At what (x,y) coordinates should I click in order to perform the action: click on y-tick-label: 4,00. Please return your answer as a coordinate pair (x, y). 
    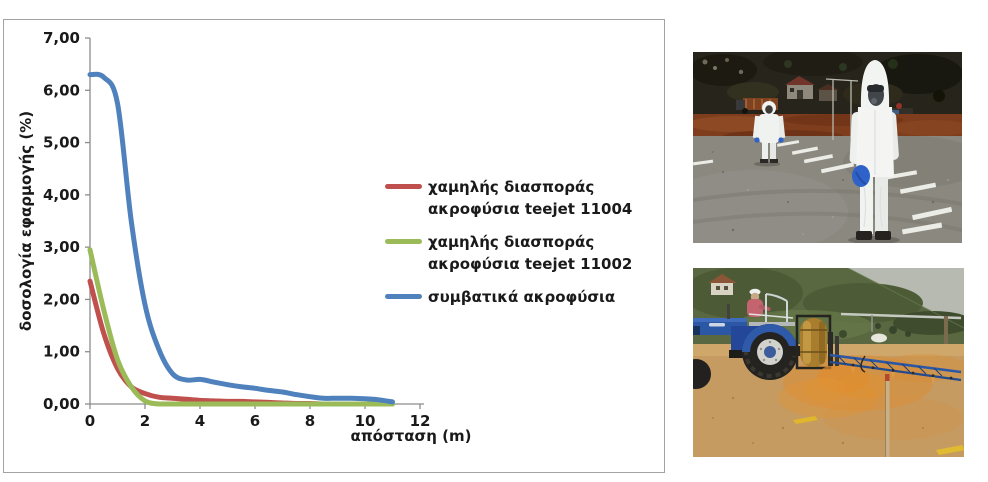
    Looking at the image, I should click on (61, 195).